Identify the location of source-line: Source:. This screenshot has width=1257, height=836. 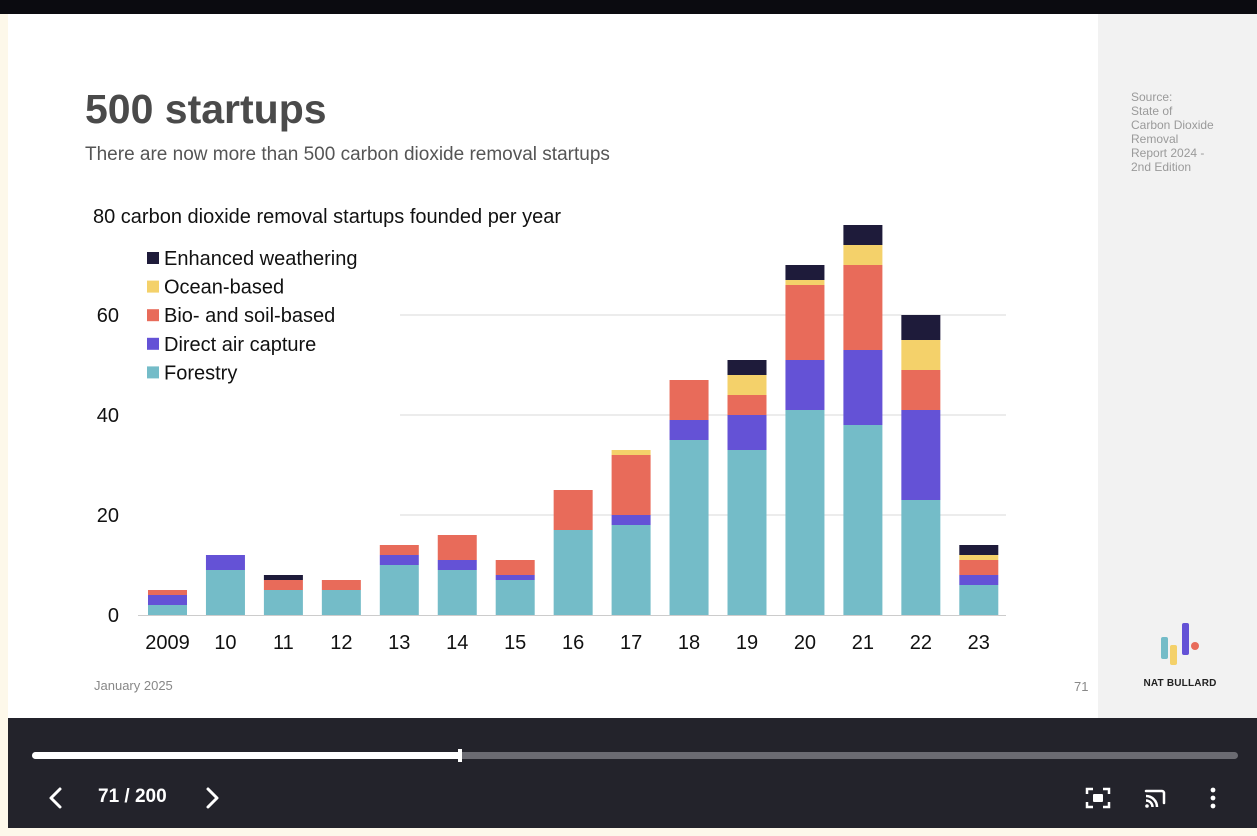
(1152, 97).